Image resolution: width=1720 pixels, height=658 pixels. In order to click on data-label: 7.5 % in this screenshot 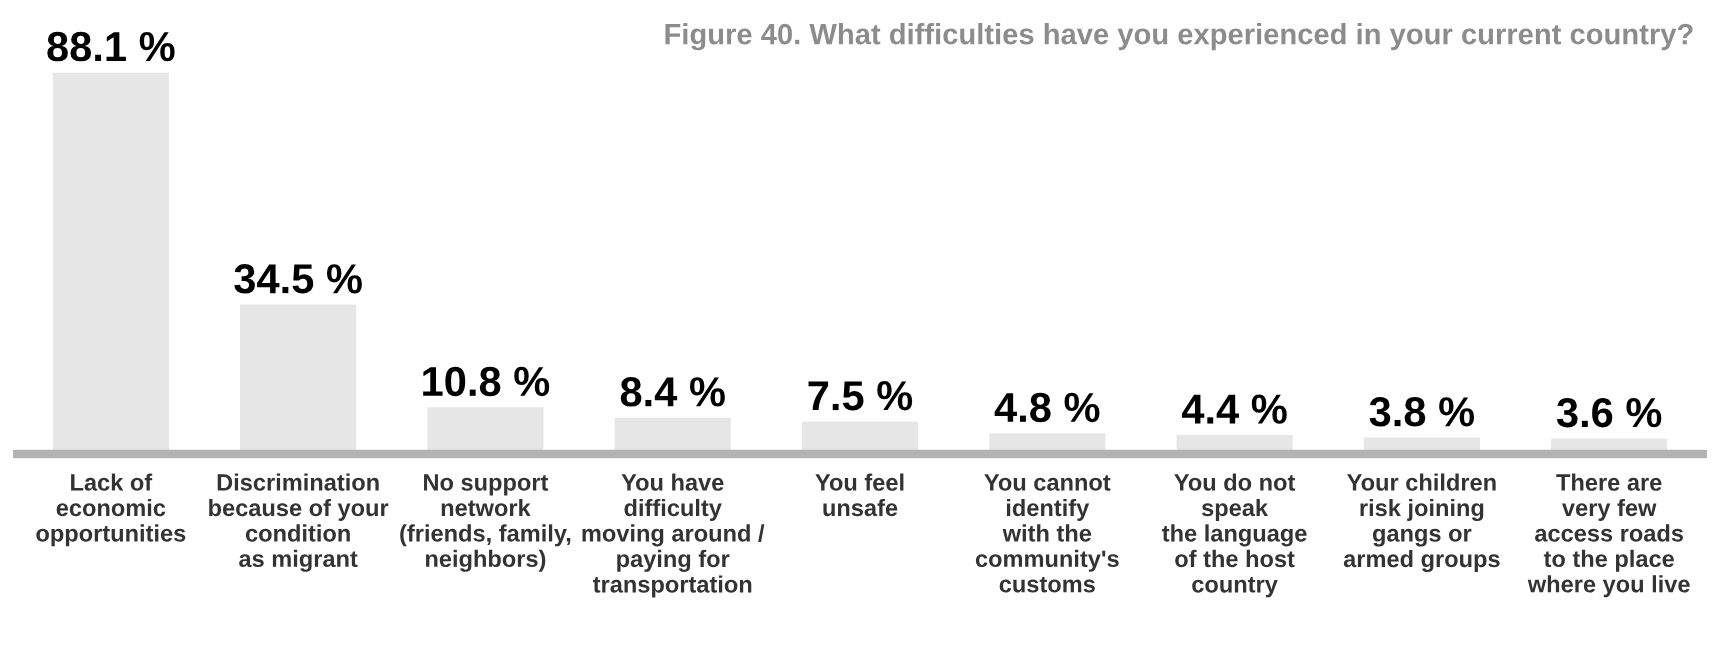, I will do `click(860, 396)`.